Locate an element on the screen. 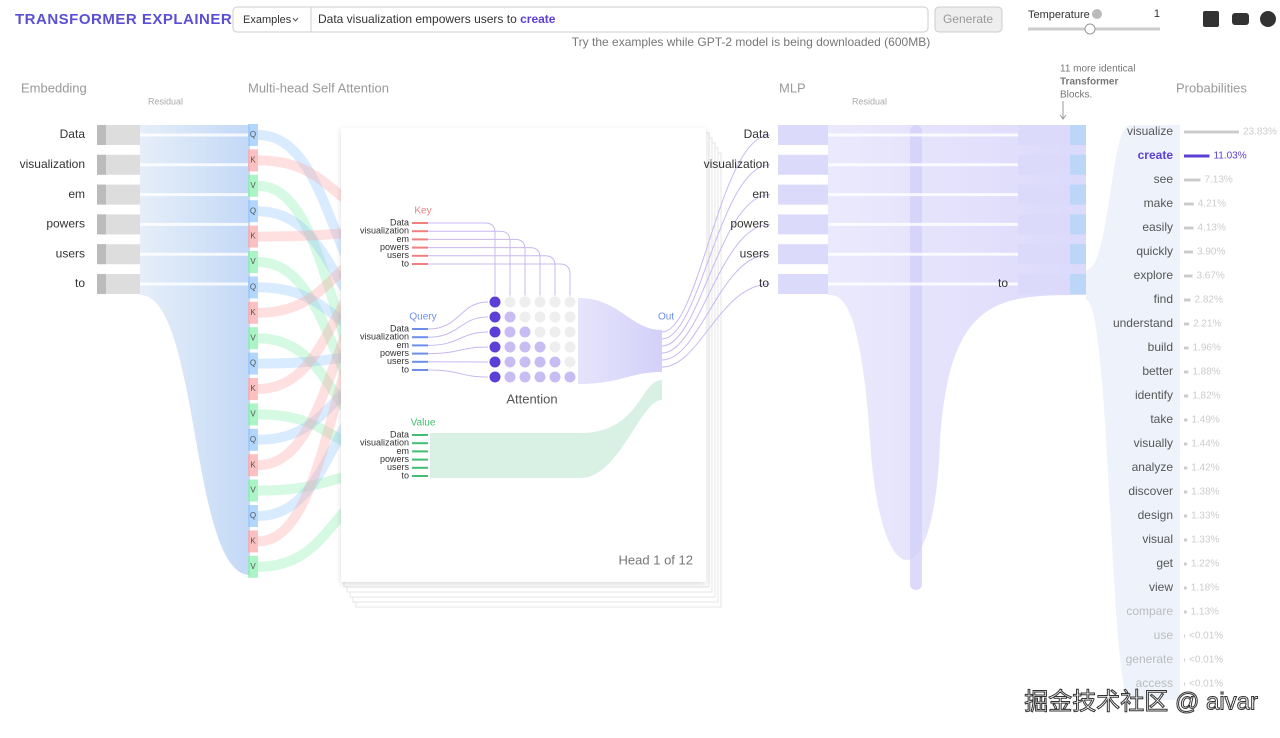 The image size is (1280, 738). probability-token: compare is located at coordinates (1149, 611).